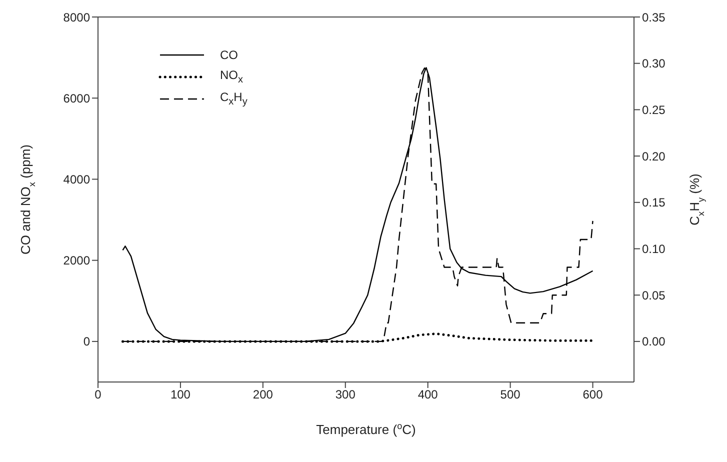 The height and width of the screenshot is (462, 727). What do you see at coordinates (654, 341) in the screenshot?
I see `y2-tick-label: 0.00` at bounding box center [654, 341].